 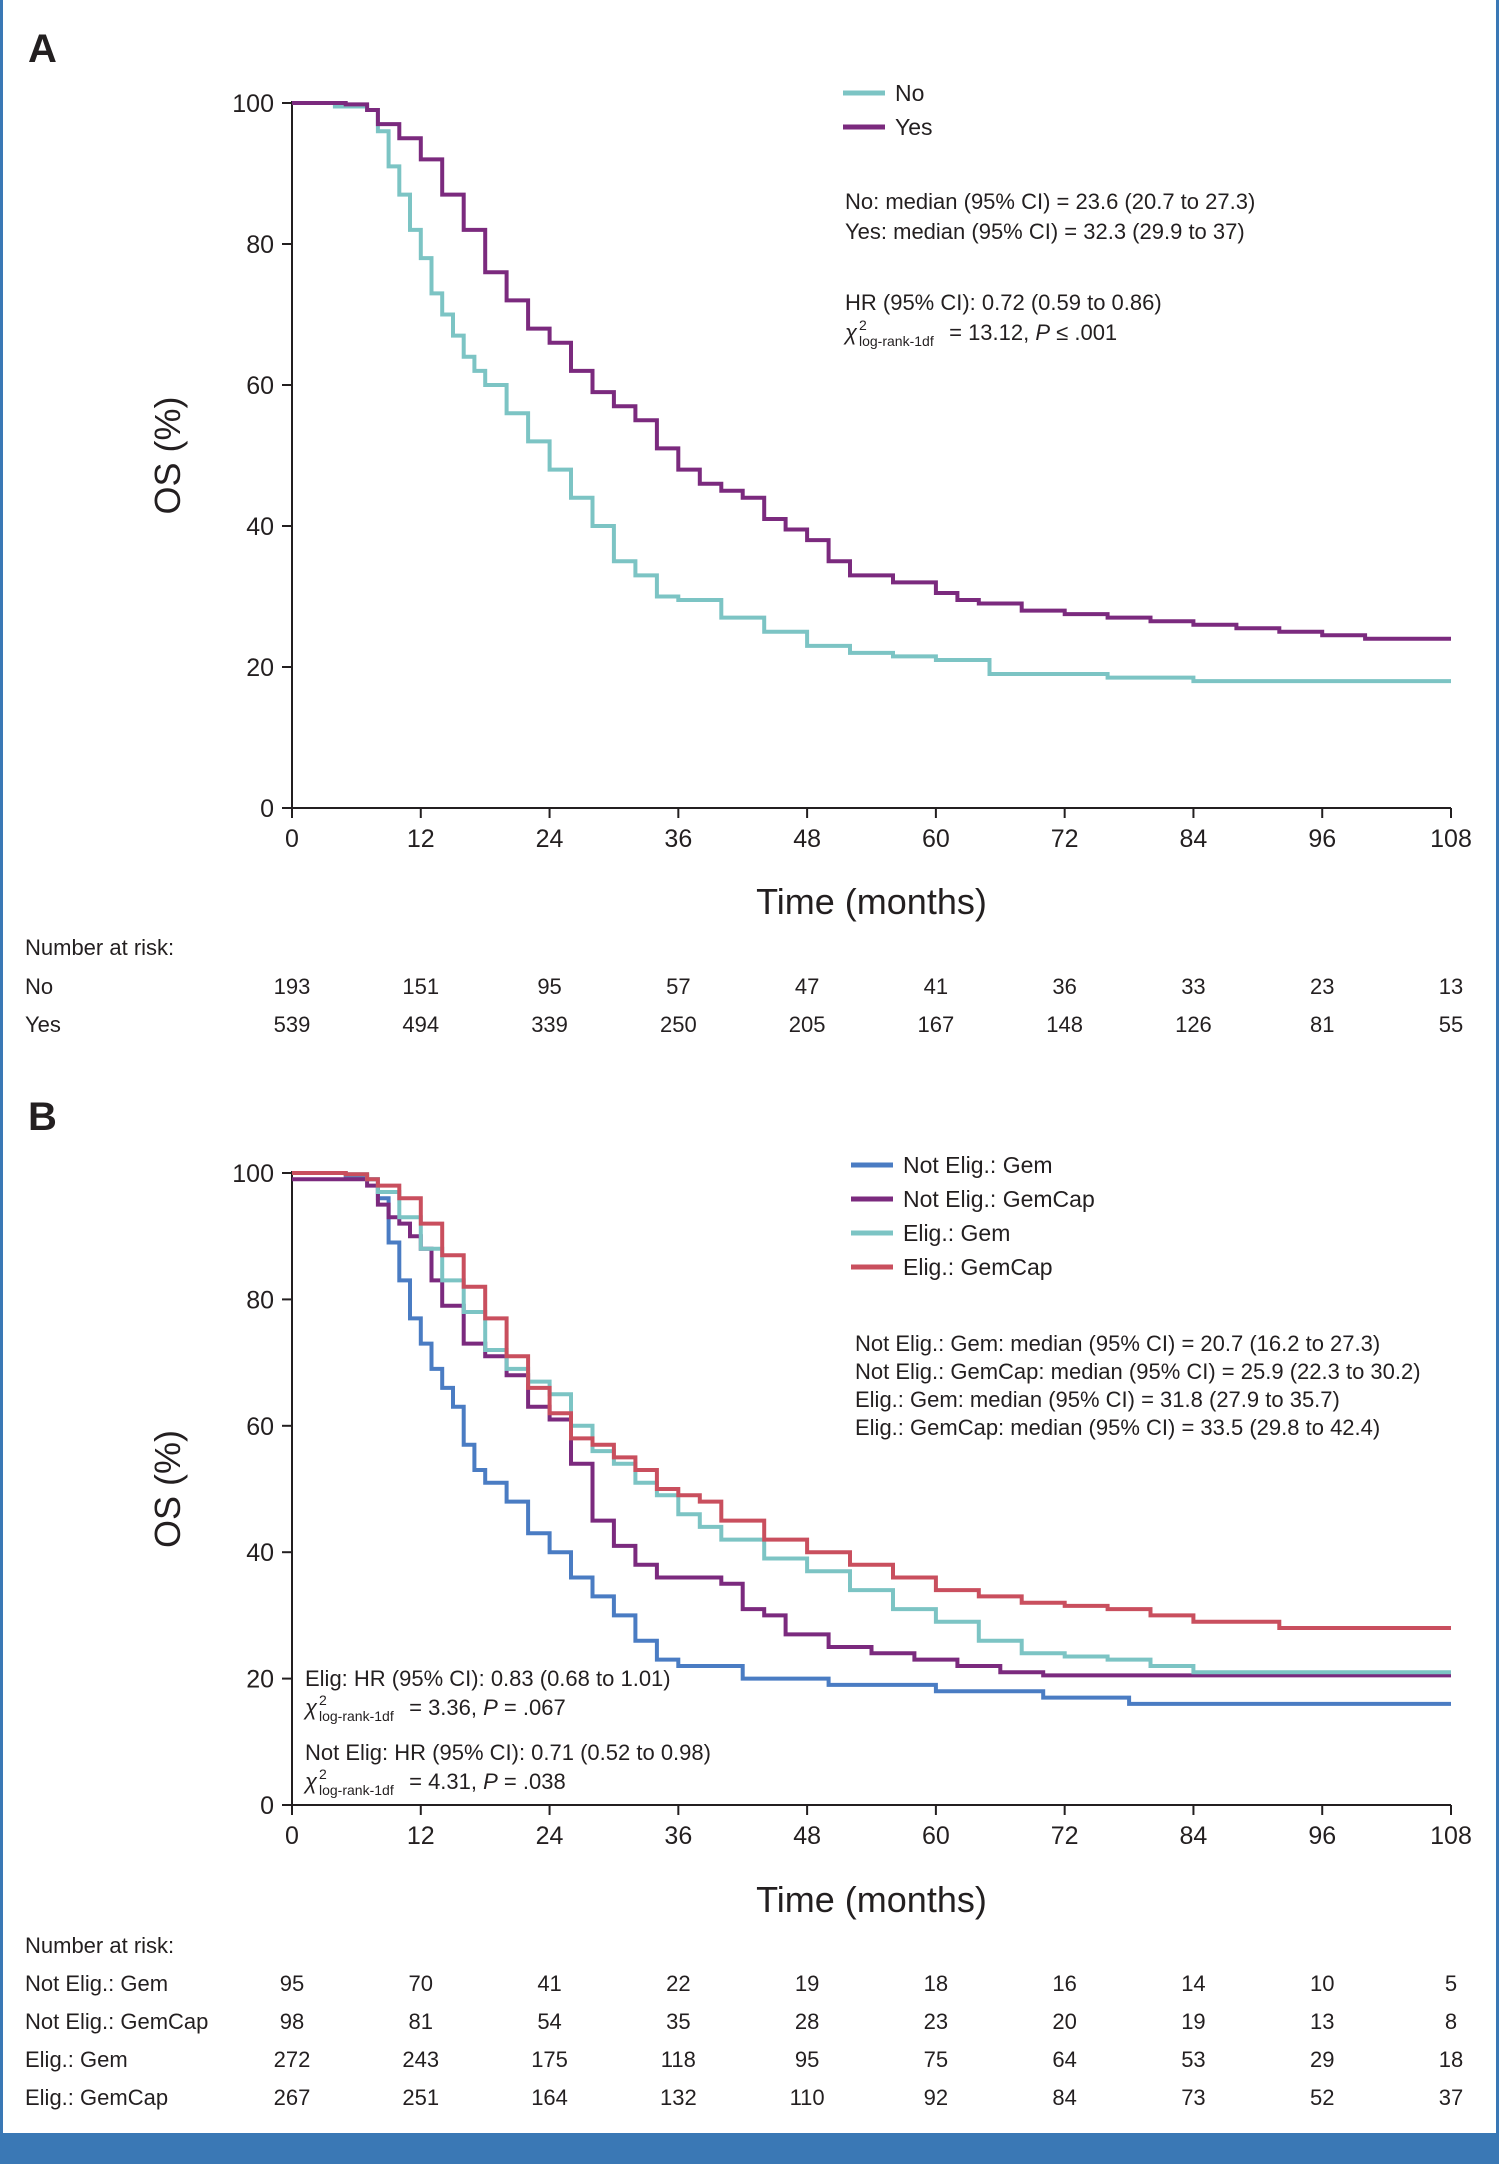 I want to click on risk-count: 73, so click(x=1193, y=2097).